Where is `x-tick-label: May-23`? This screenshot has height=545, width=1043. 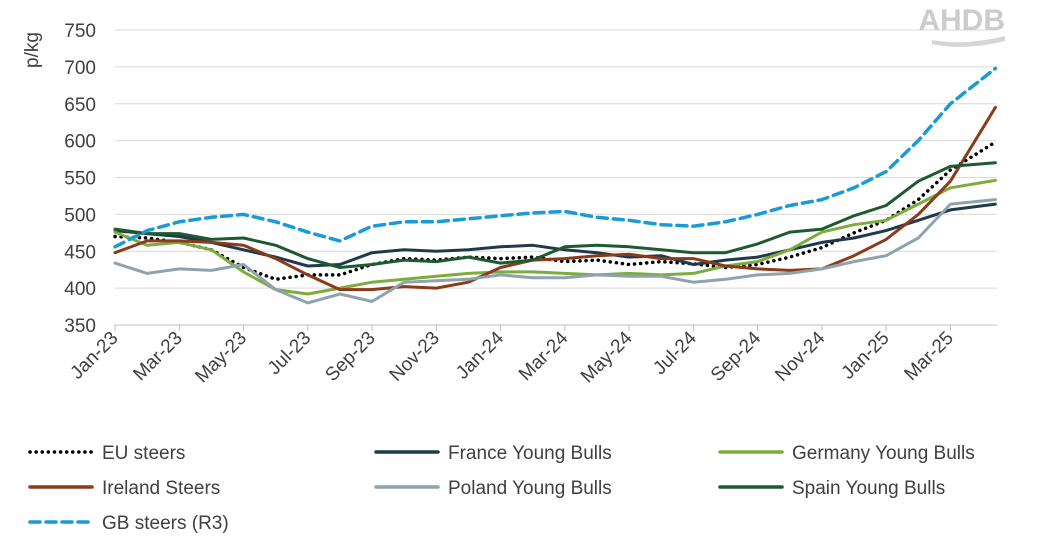 x-tick-label: May-23 is located at coordinates (221, 358).